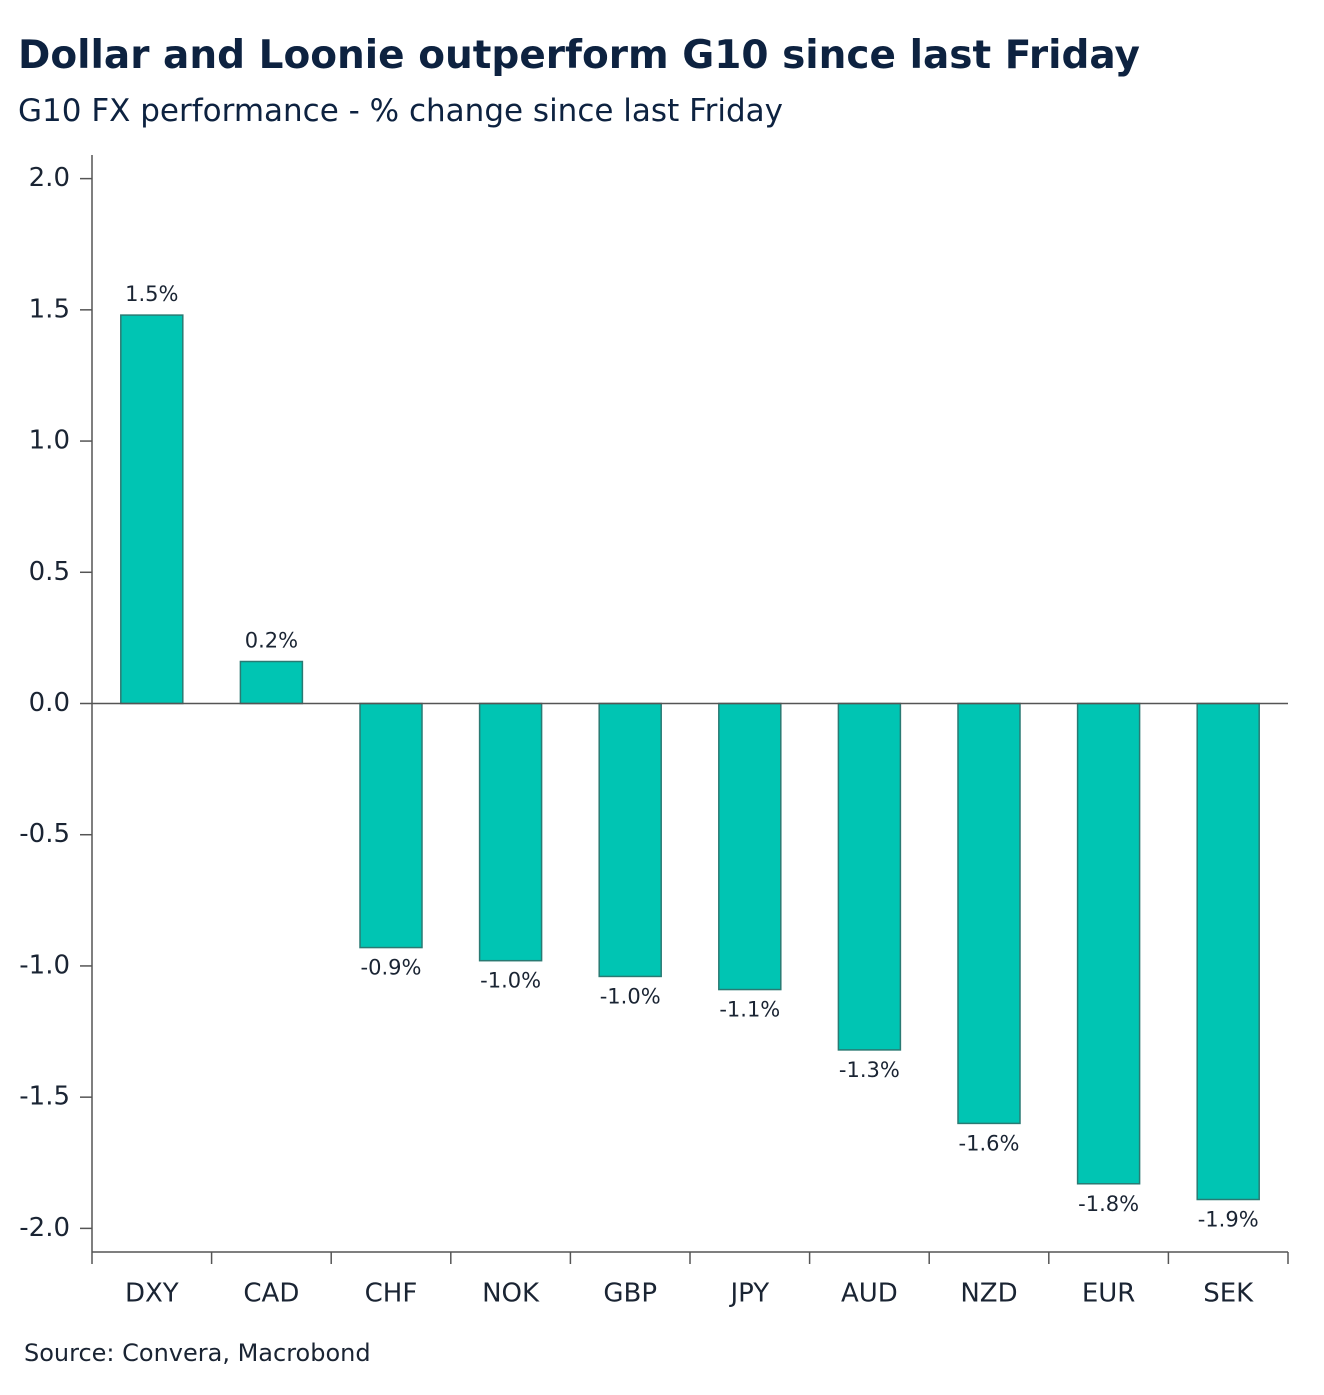 The image size is (1324, 1395). I want to click on value-label: 0.2%, so click(271, 641).